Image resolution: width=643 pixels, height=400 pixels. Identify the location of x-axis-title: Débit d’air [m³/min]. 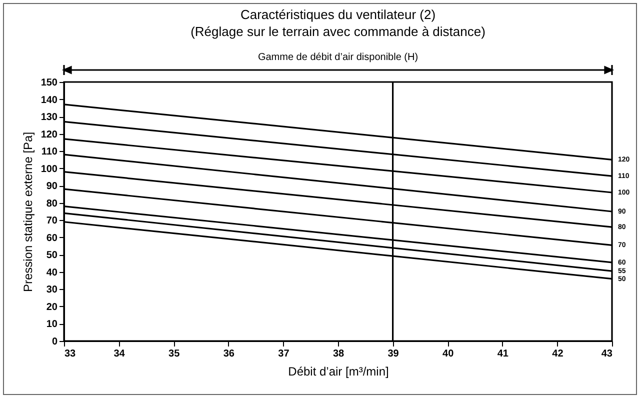
(338, 371).